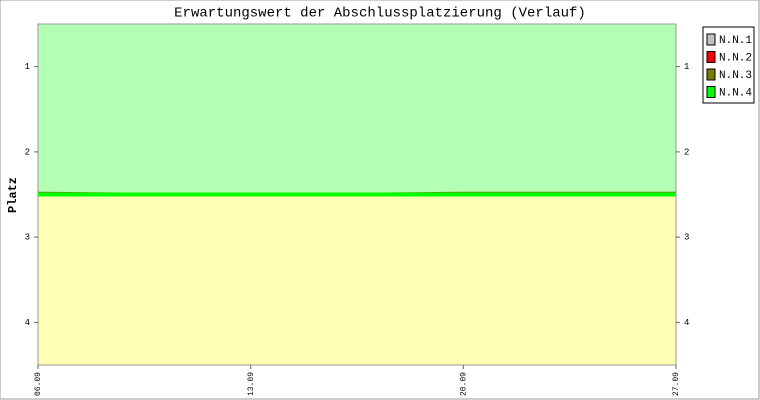  I want to click on legend-label: N.N.4, so click(735, 93).